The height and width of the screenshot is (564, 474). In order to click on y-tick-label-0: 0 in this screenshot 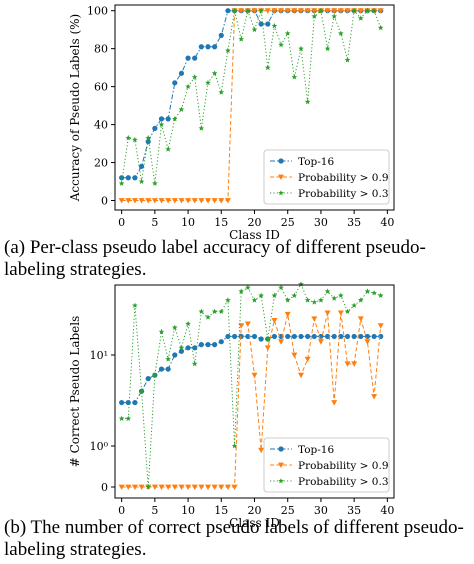, I will do `click(104, 487)`.